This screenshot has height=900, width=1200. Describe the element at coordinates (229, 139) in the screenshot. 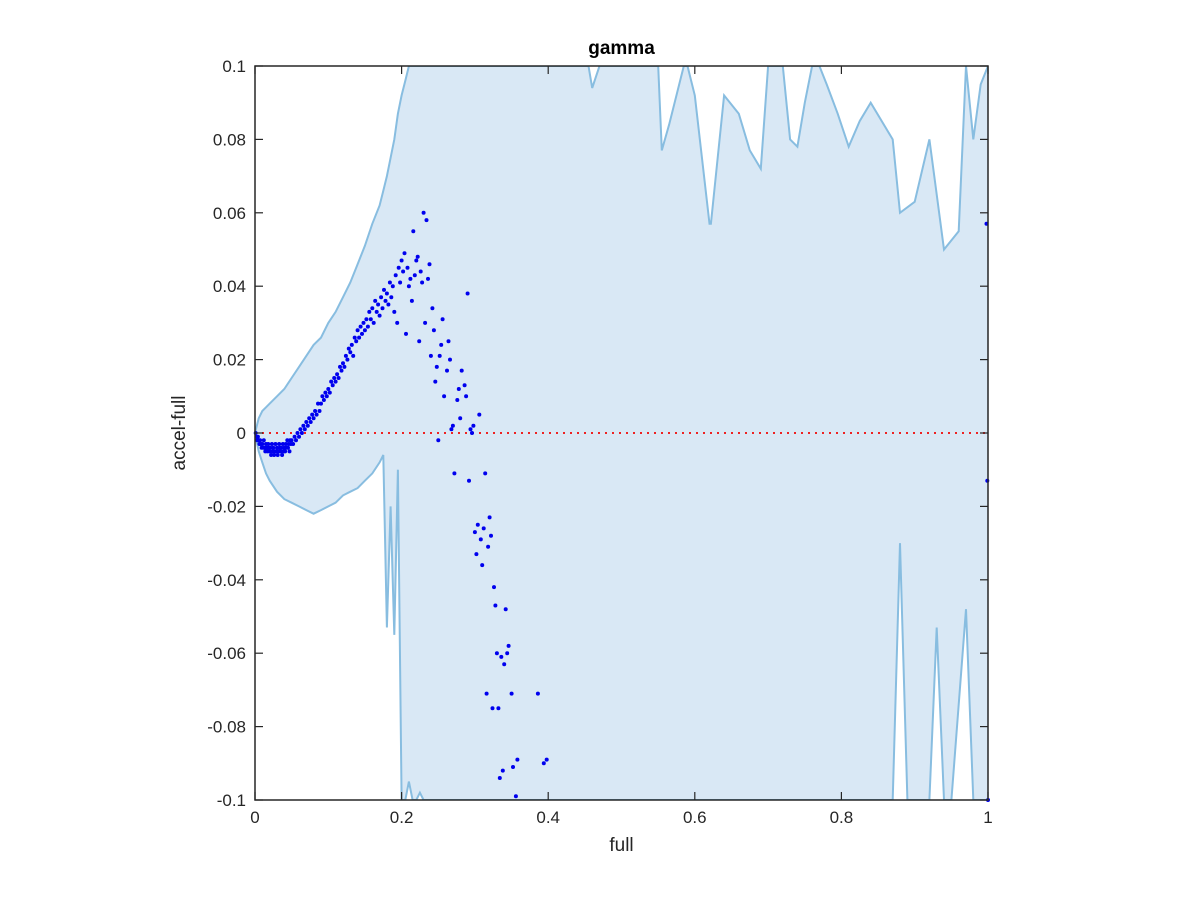

I see `y-tick-label: 0.08` at that location.